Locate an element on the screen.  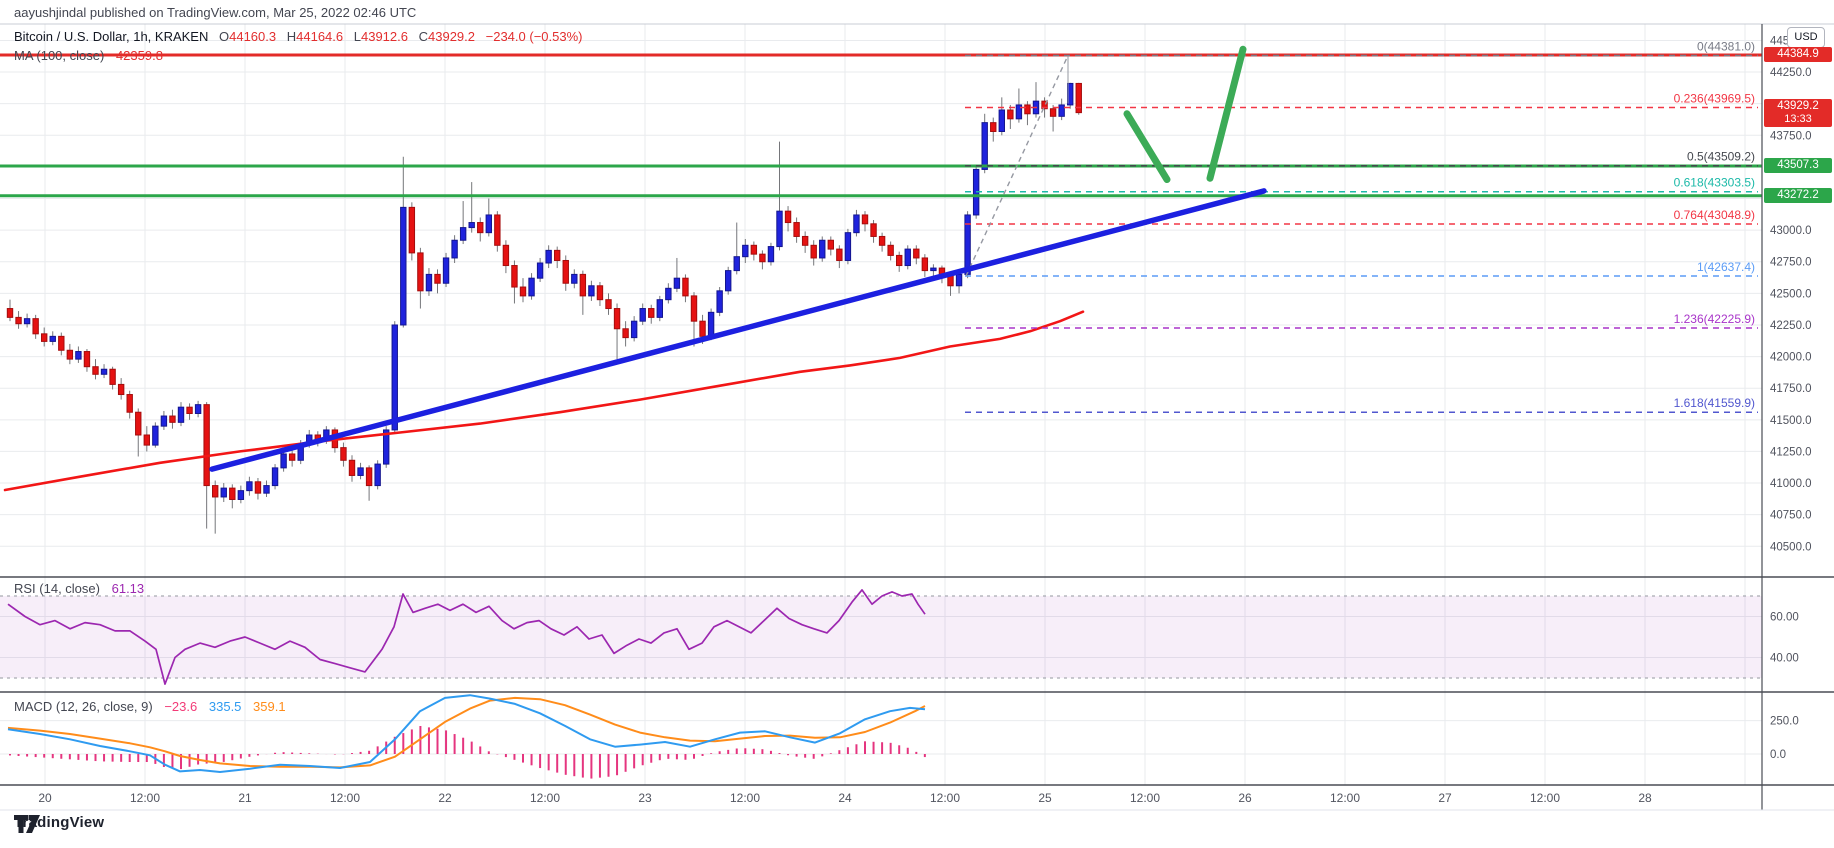
macd-hist-value: −23.6 is located at coordinates (181, 706).